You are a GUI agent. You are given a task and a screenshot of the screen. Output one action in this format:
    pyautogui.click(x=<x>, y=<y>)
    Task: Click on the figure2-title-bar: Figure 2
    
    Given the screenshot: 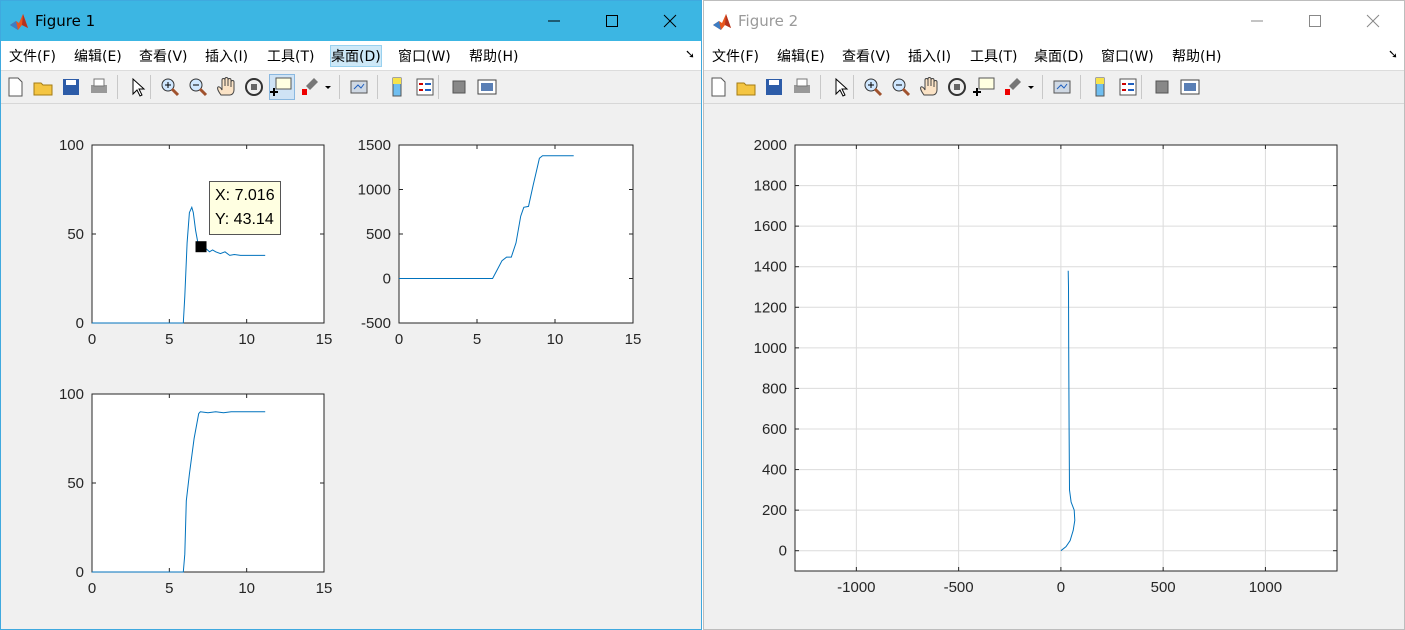 What is the action you would take?
    pyautogui.click(x=1054, y=21)
    